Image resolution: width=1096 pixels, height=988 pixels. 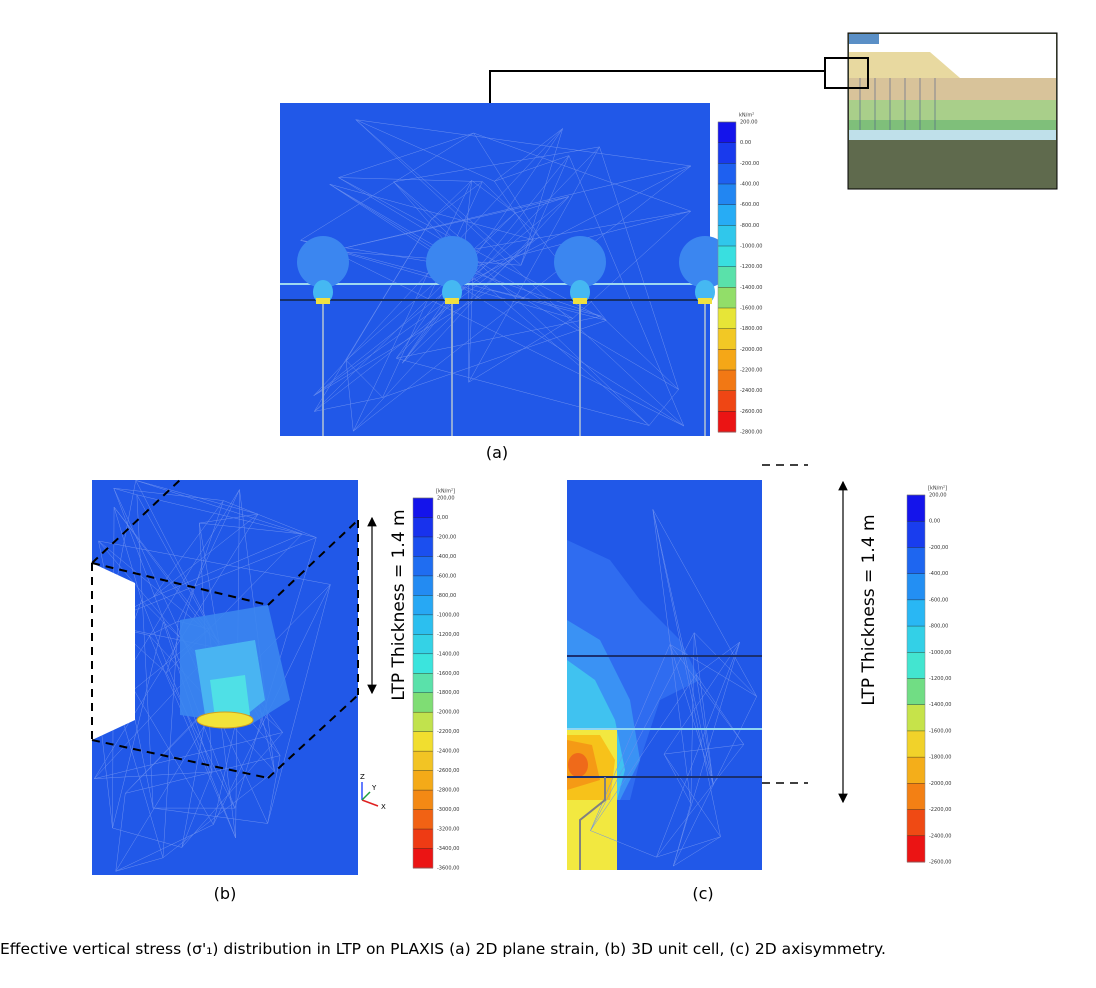 What do you see at coordinates (751, 267) in the screenshot?
I see `colorbar-label: -1200.00` at bounding box center [751, 267].